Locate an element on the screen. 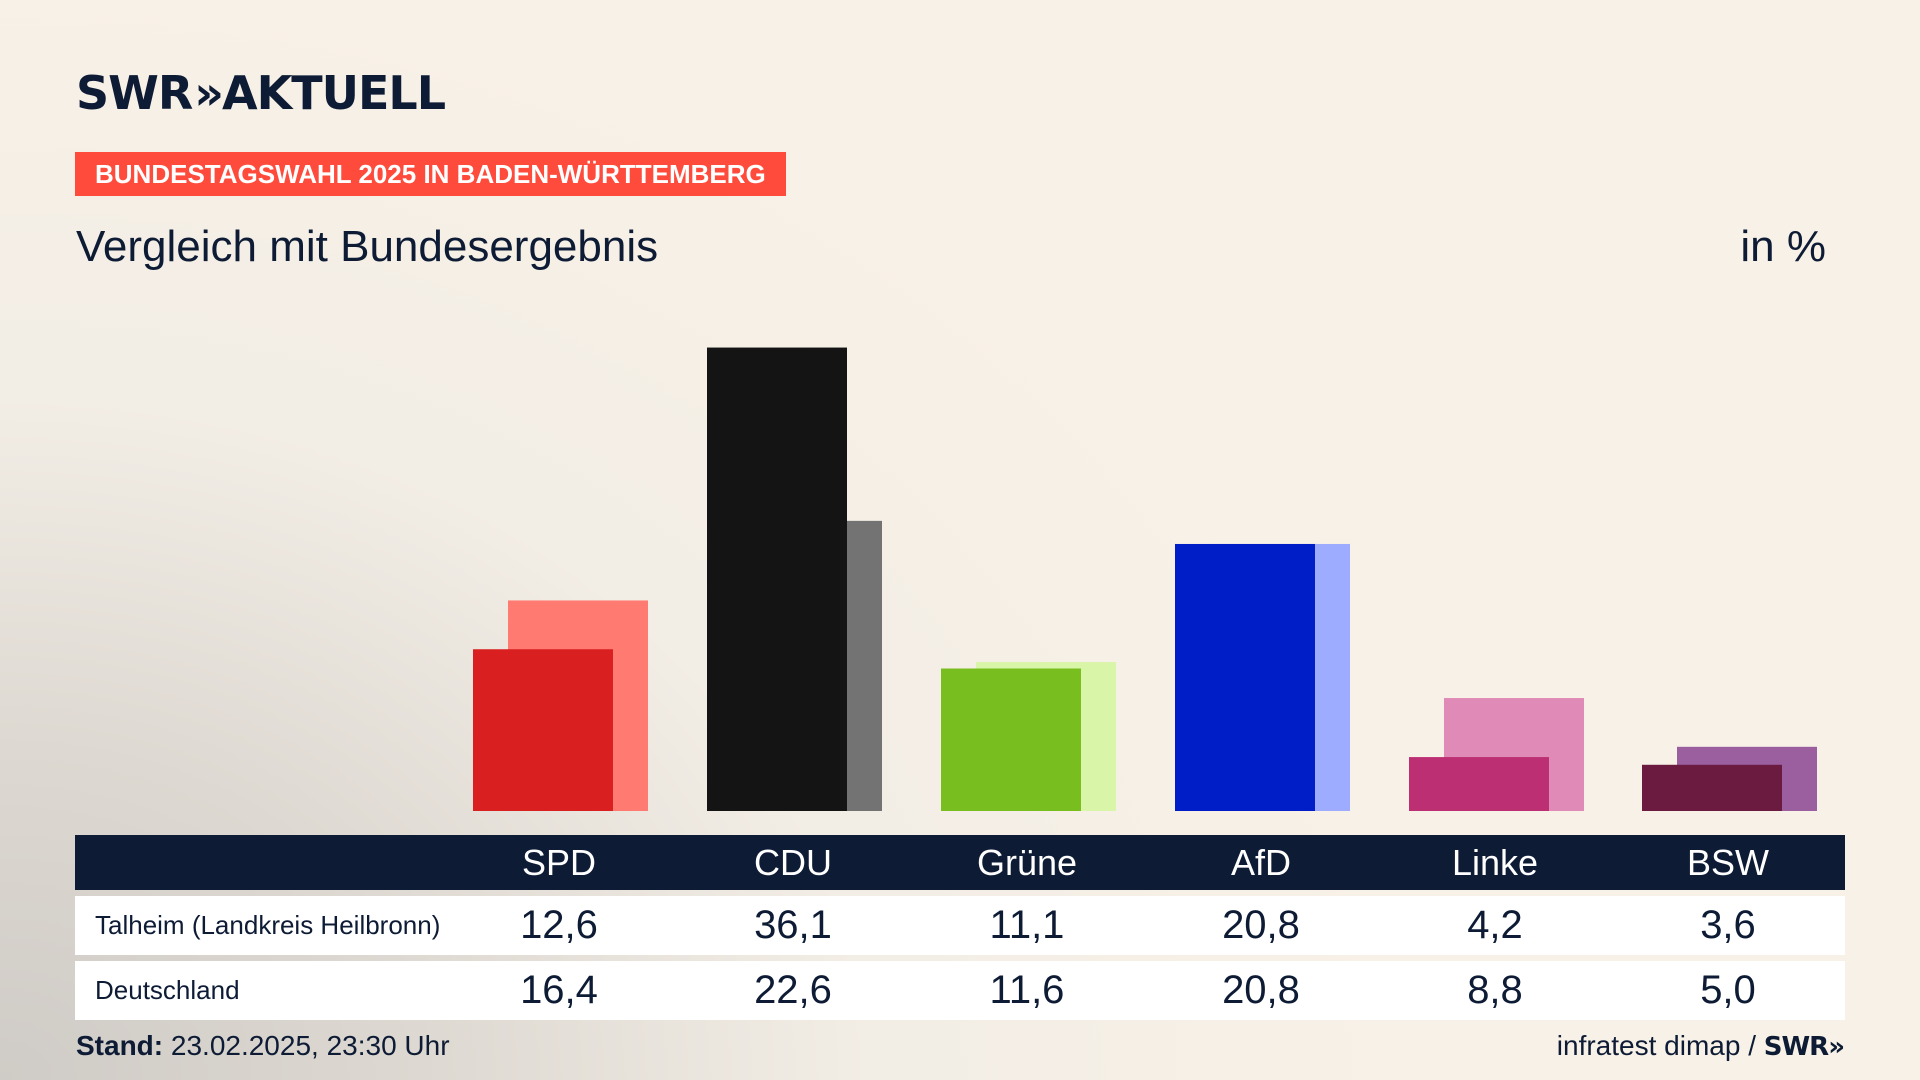  value-label-deutschland-spd: 16,4 is located at coordinates (559, 990).